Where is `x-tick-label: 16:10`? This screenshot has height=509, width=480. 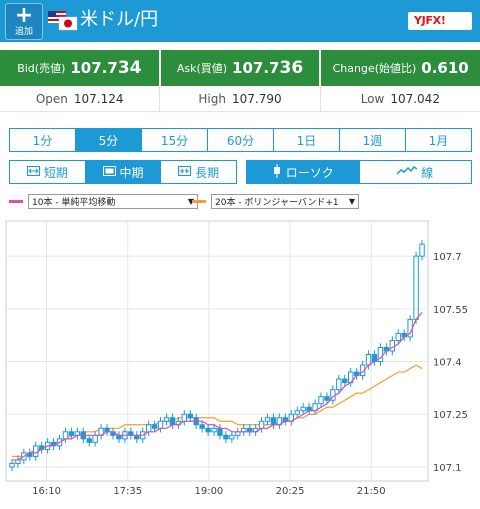 x-tick-label: 16:10 is located at coordinates (46, 491).